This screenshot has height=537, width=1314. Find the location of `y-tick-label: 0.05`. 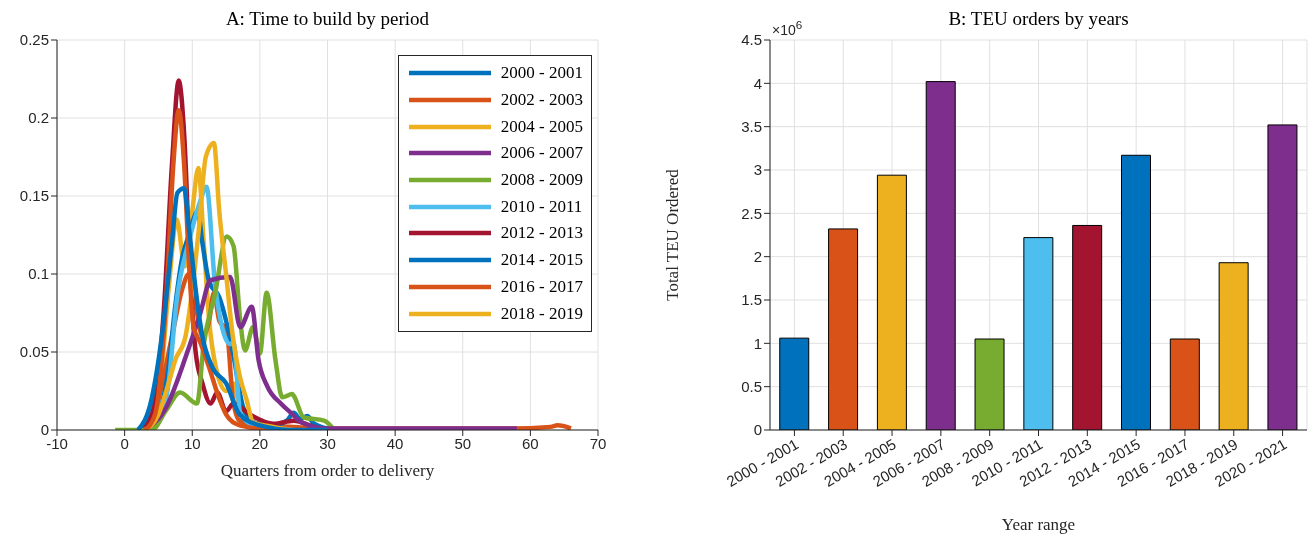

y-tick-label: 0.05 is located at coordinates (34, 352).